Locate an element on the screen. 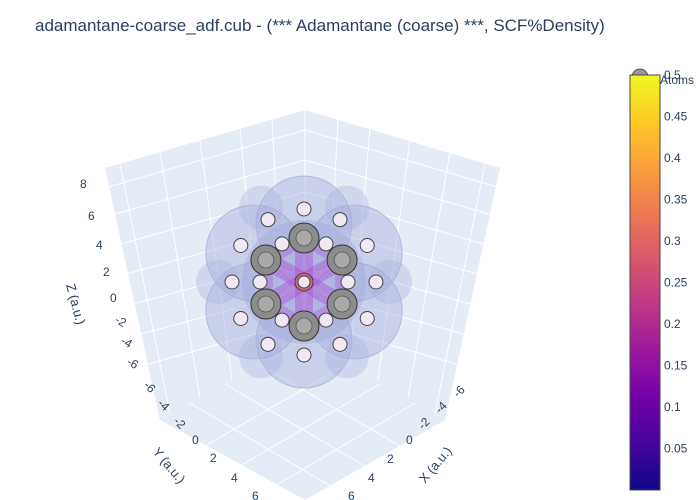 This screenshot has width=700, height=500. x-tick: 2 is located at coordinates (390, 459).